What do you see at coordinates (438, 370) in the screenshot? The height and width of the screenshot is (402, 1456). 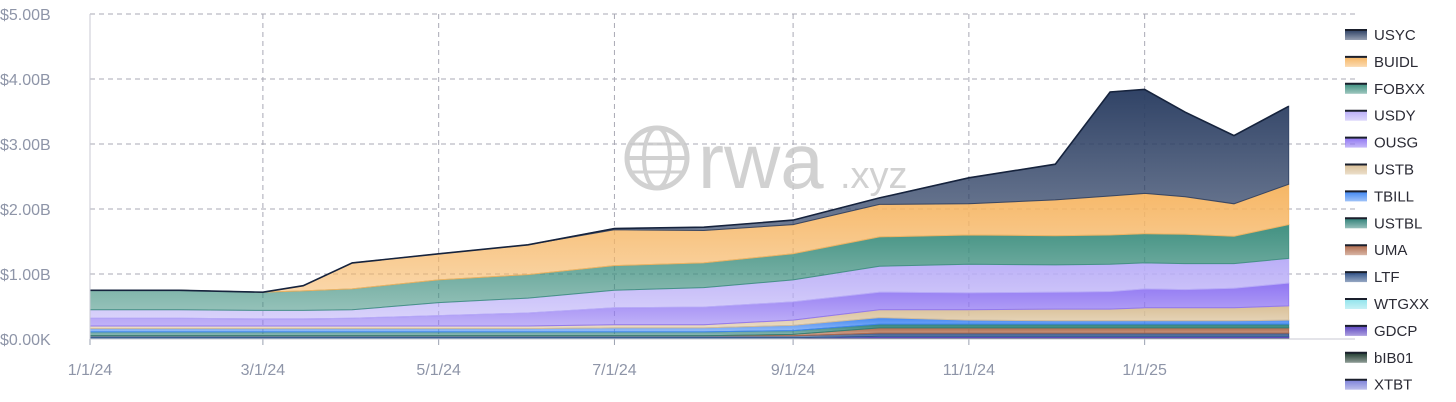 I see `x-tick-label: 5/1/24` at bounding box center [438, 370].